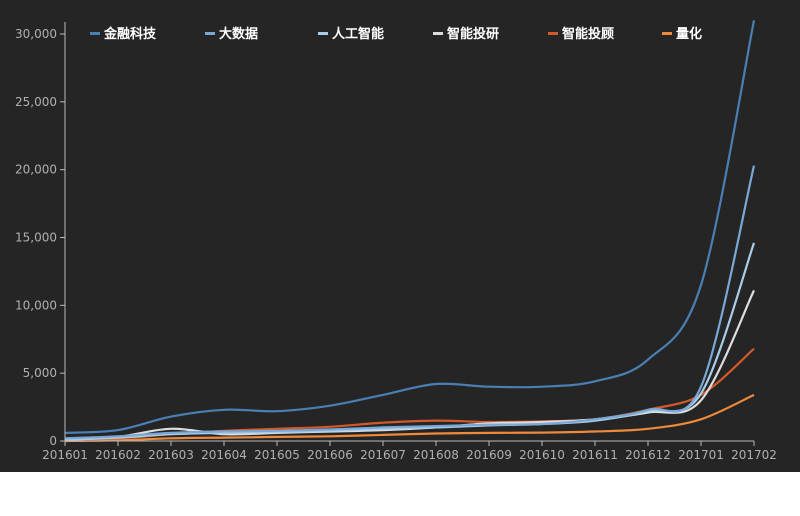 This screenshot has width=800, height=516. I want to click on legend-item-4: 智能投顾, so click(581, 34).